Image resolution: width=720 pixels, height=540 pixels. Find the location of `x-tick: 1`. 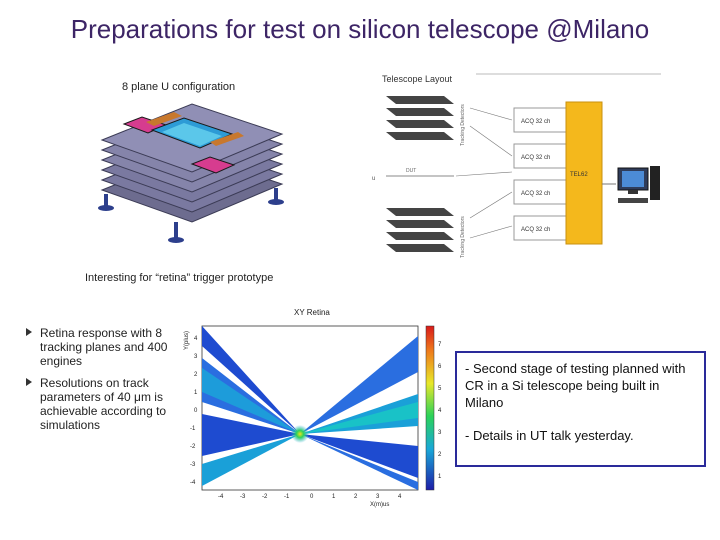

x-tick: 1 is located at coordinates (334, 497).